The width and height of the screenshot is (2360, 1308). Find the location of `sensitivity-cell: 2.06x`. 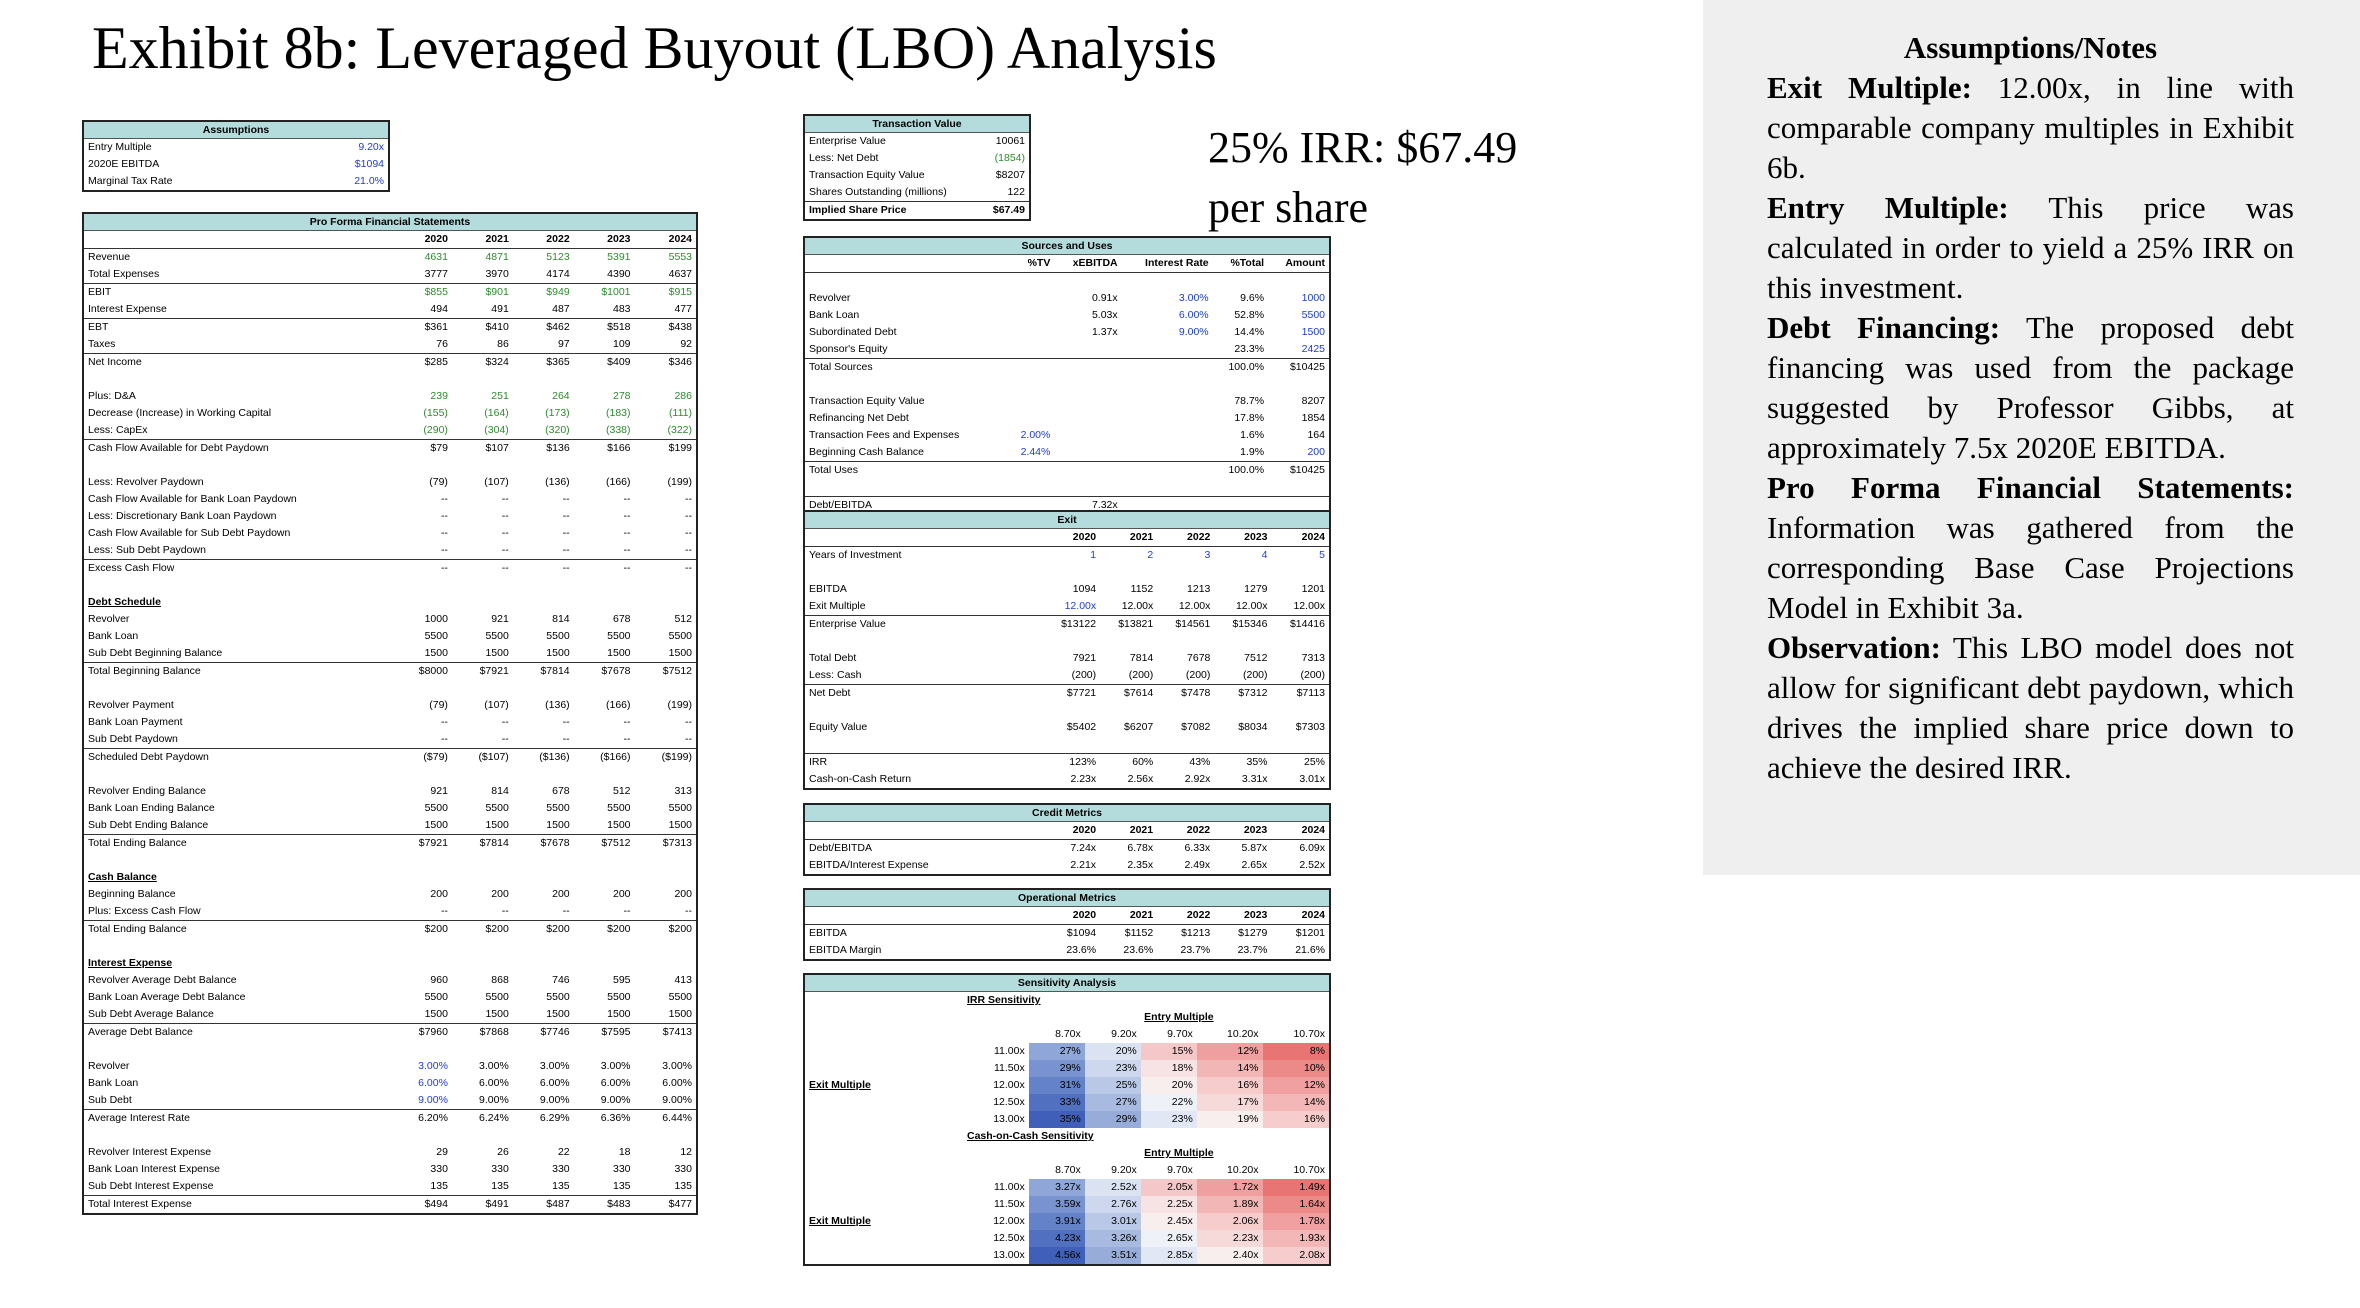

sensitivity-cell: 2.06x is located at coordinates (1229, 1221).